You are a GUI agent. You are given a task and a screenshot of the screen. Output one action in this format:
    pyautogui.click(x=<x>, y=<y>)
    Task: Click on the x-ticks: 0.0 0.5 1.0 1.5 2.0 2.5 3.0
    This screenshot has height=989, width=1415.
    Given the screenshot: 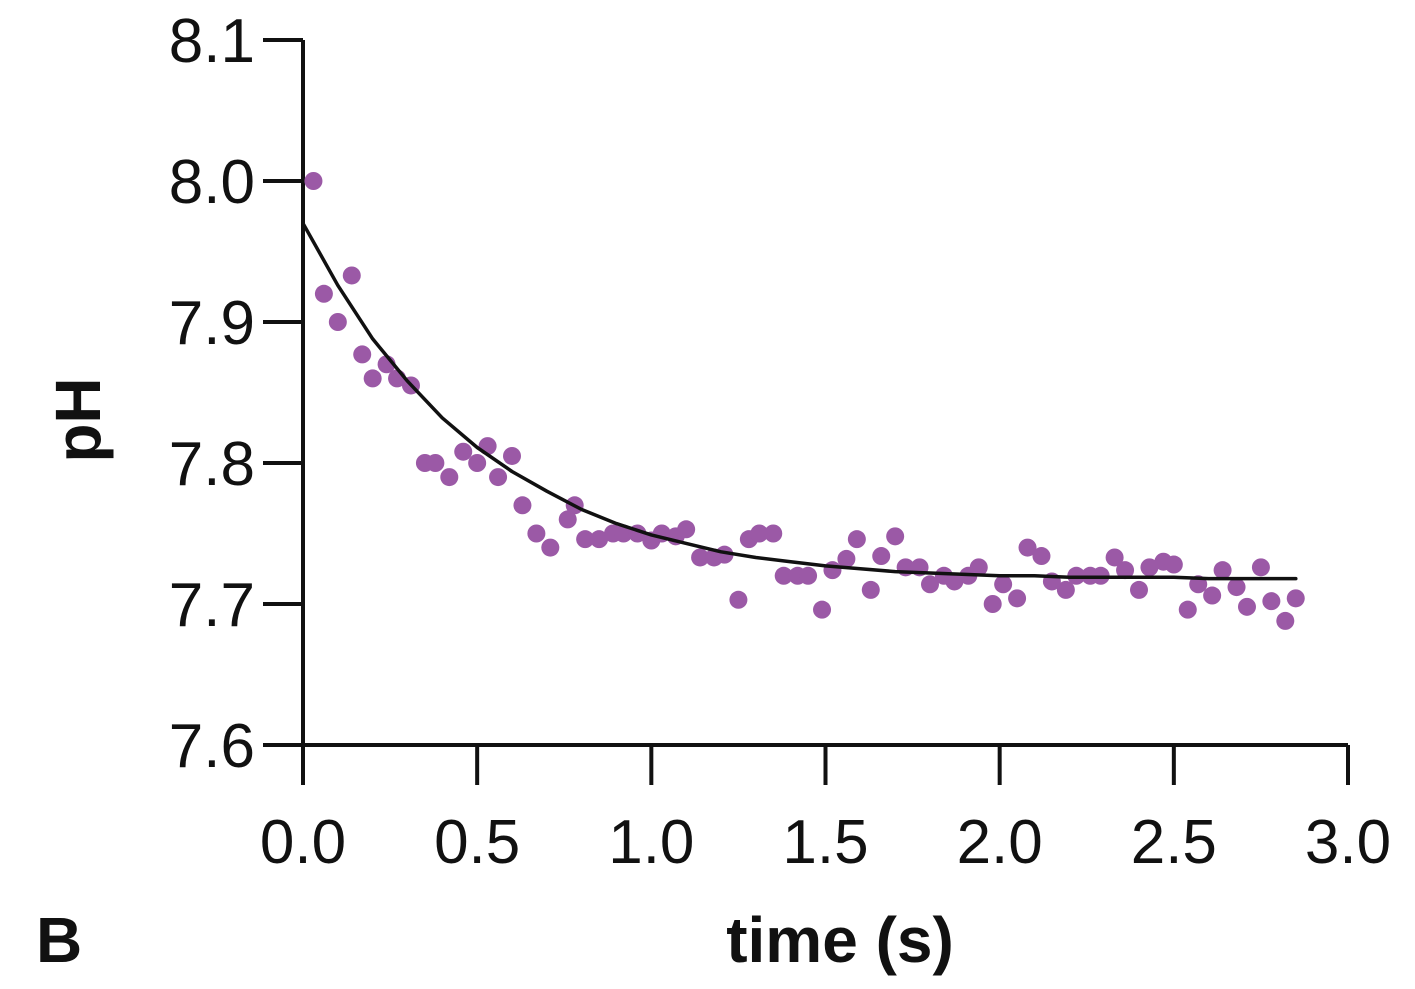 What is the action you would take?
    pyautogui.click(x=825, y=811)
    